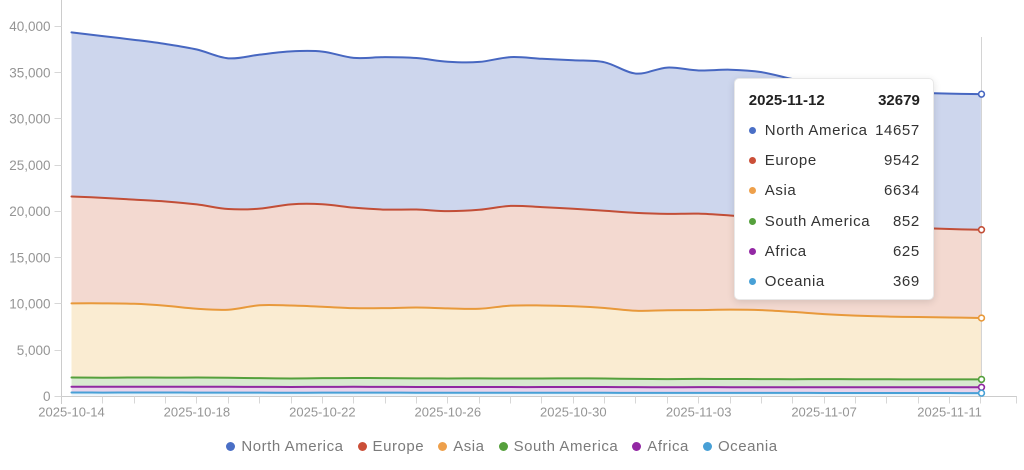 The height and width of the screenshot is (470, 1024). Describe the element at coordinates (29, 304) in the screenshot. I see `svg-text: 10,000` at that location.